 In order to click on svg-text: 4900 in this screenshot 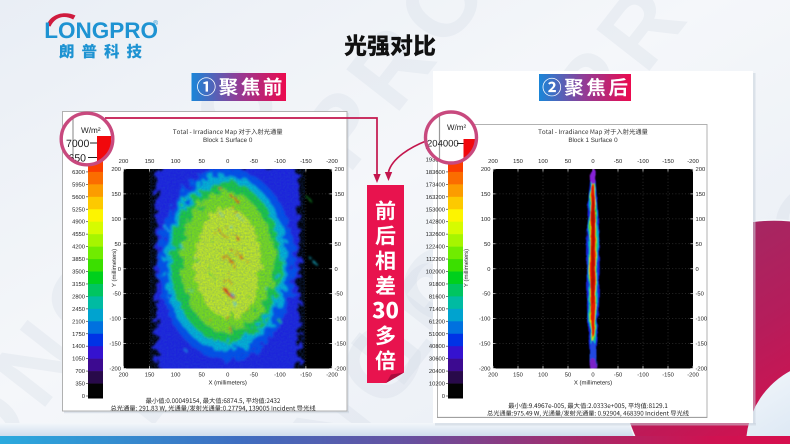, I will do `click(78, 222)`.